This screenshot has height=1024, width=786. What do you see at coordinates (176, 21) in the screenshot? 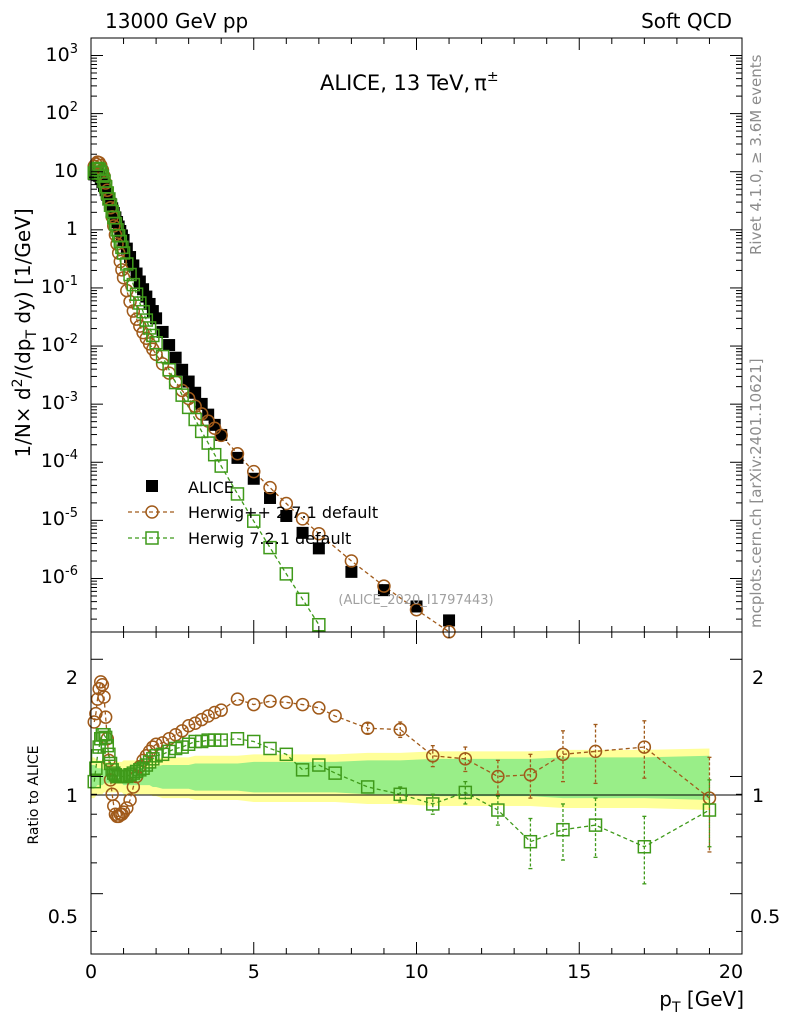
I see `header-left: 13000 GeV pp` at bounding box center [176, 21].